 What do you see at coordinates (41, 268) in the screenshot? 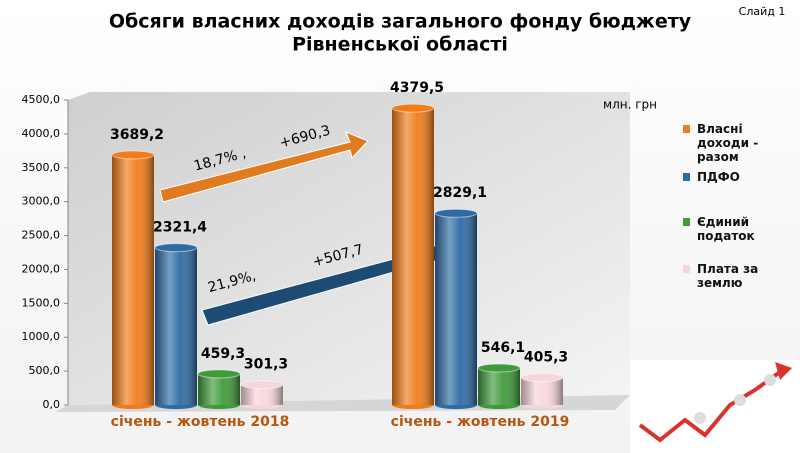
I see `y-tick-label: 2000,0` at bounding box center [41, 268].